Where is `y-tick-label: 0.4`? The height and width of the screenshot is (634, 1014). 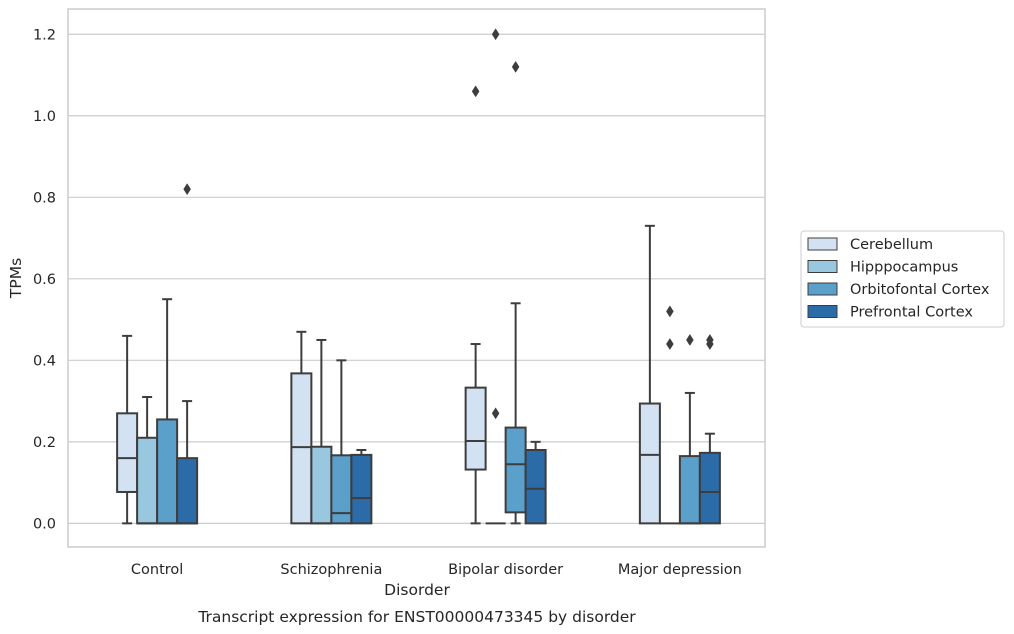 y-tick-label: 0.4 is located at coordinates (44, 361).